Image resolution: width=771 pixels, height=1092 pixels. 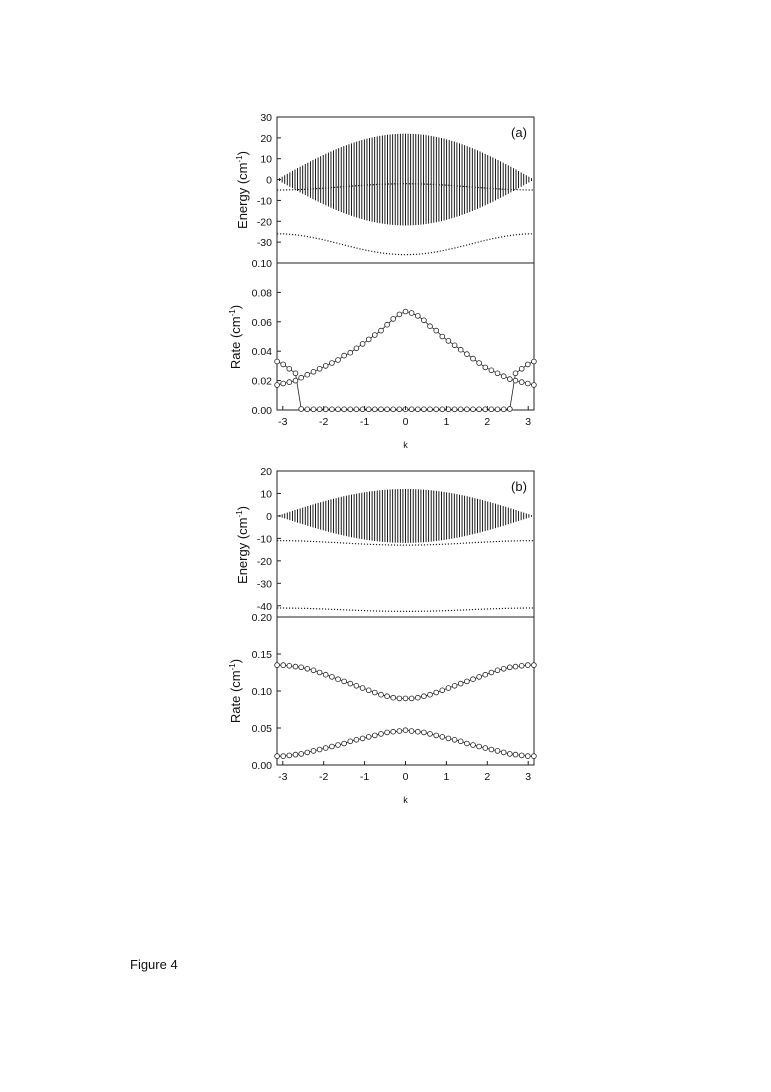 What do you see at coordinates (262, 655) in the screenshot?
I see `y-tick-label: 0.15` at bounding box center [262, 655].